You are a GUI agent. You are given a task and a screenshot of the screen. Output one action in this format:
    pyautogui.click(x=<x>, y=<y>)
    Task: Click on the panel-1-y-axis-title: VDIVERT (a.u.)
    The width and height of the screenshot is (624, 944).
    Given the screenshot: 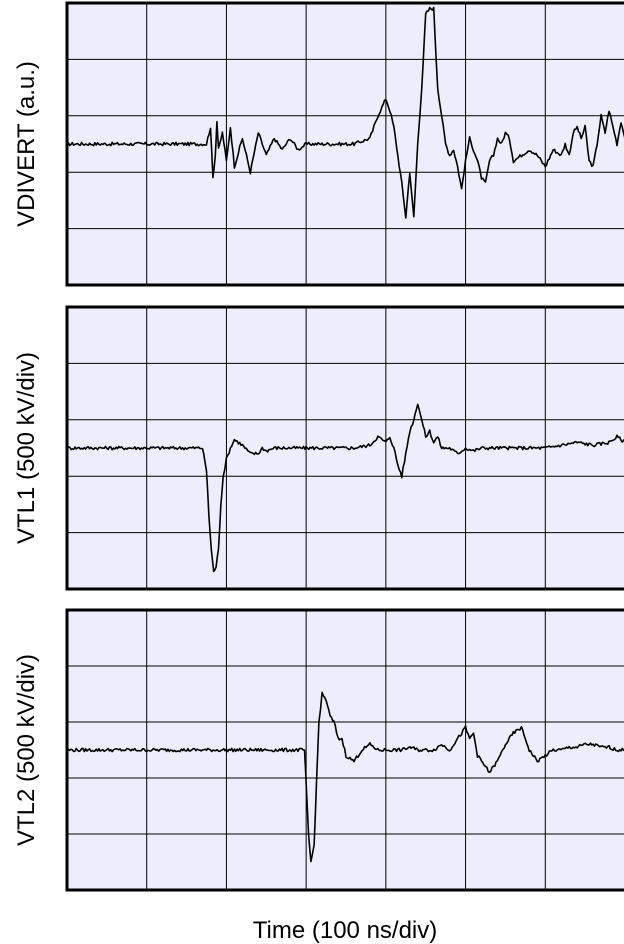 What is the action you would take?
    pyautogui.click(x=26, y=144)
    